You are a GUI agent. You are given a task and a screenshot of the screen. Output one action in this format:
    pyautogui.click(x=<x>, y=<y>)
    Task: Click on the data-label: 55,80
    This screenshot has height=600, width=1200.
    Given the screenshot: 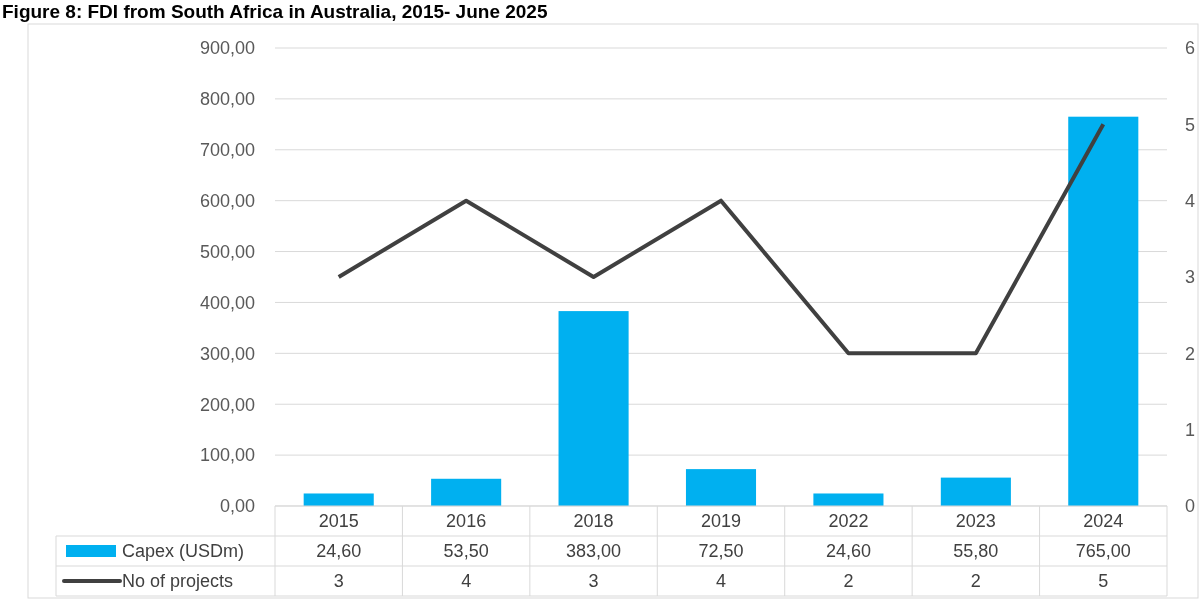 What is the action you would take?
    pyautogui.click(x=976, y=551)
    